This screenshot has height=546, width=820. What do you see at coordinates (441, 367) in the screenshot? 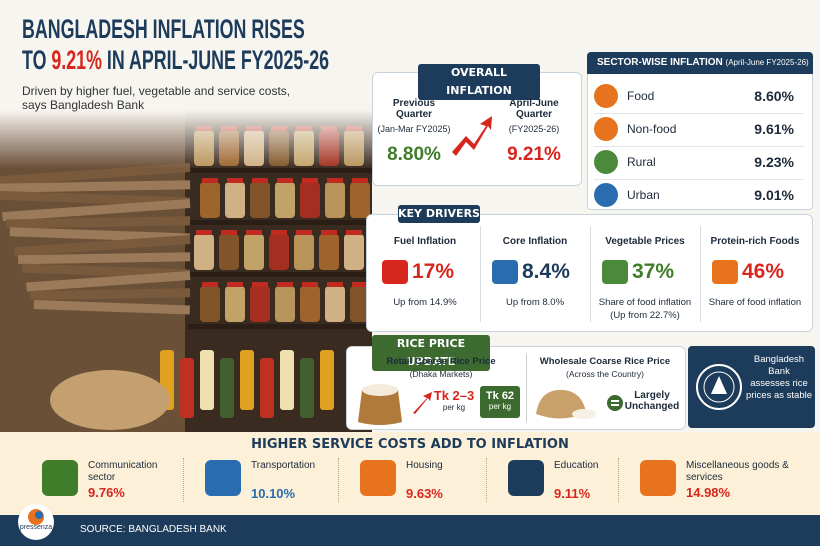
I see `retail-title: Retail Coarse Rice Price (Dhaka Markets)` at bounding box center [441, 367].